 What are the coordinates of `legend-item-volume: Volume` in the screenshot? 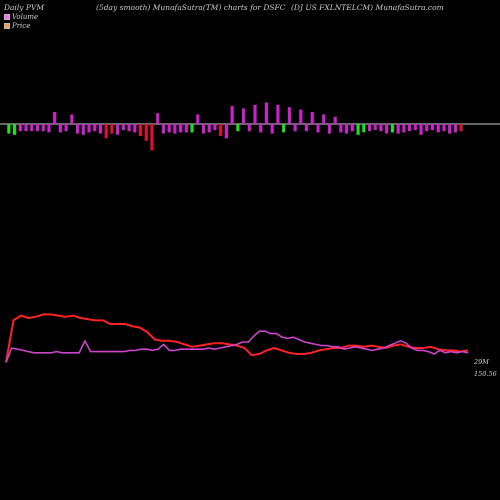 It's located at (21, 17).